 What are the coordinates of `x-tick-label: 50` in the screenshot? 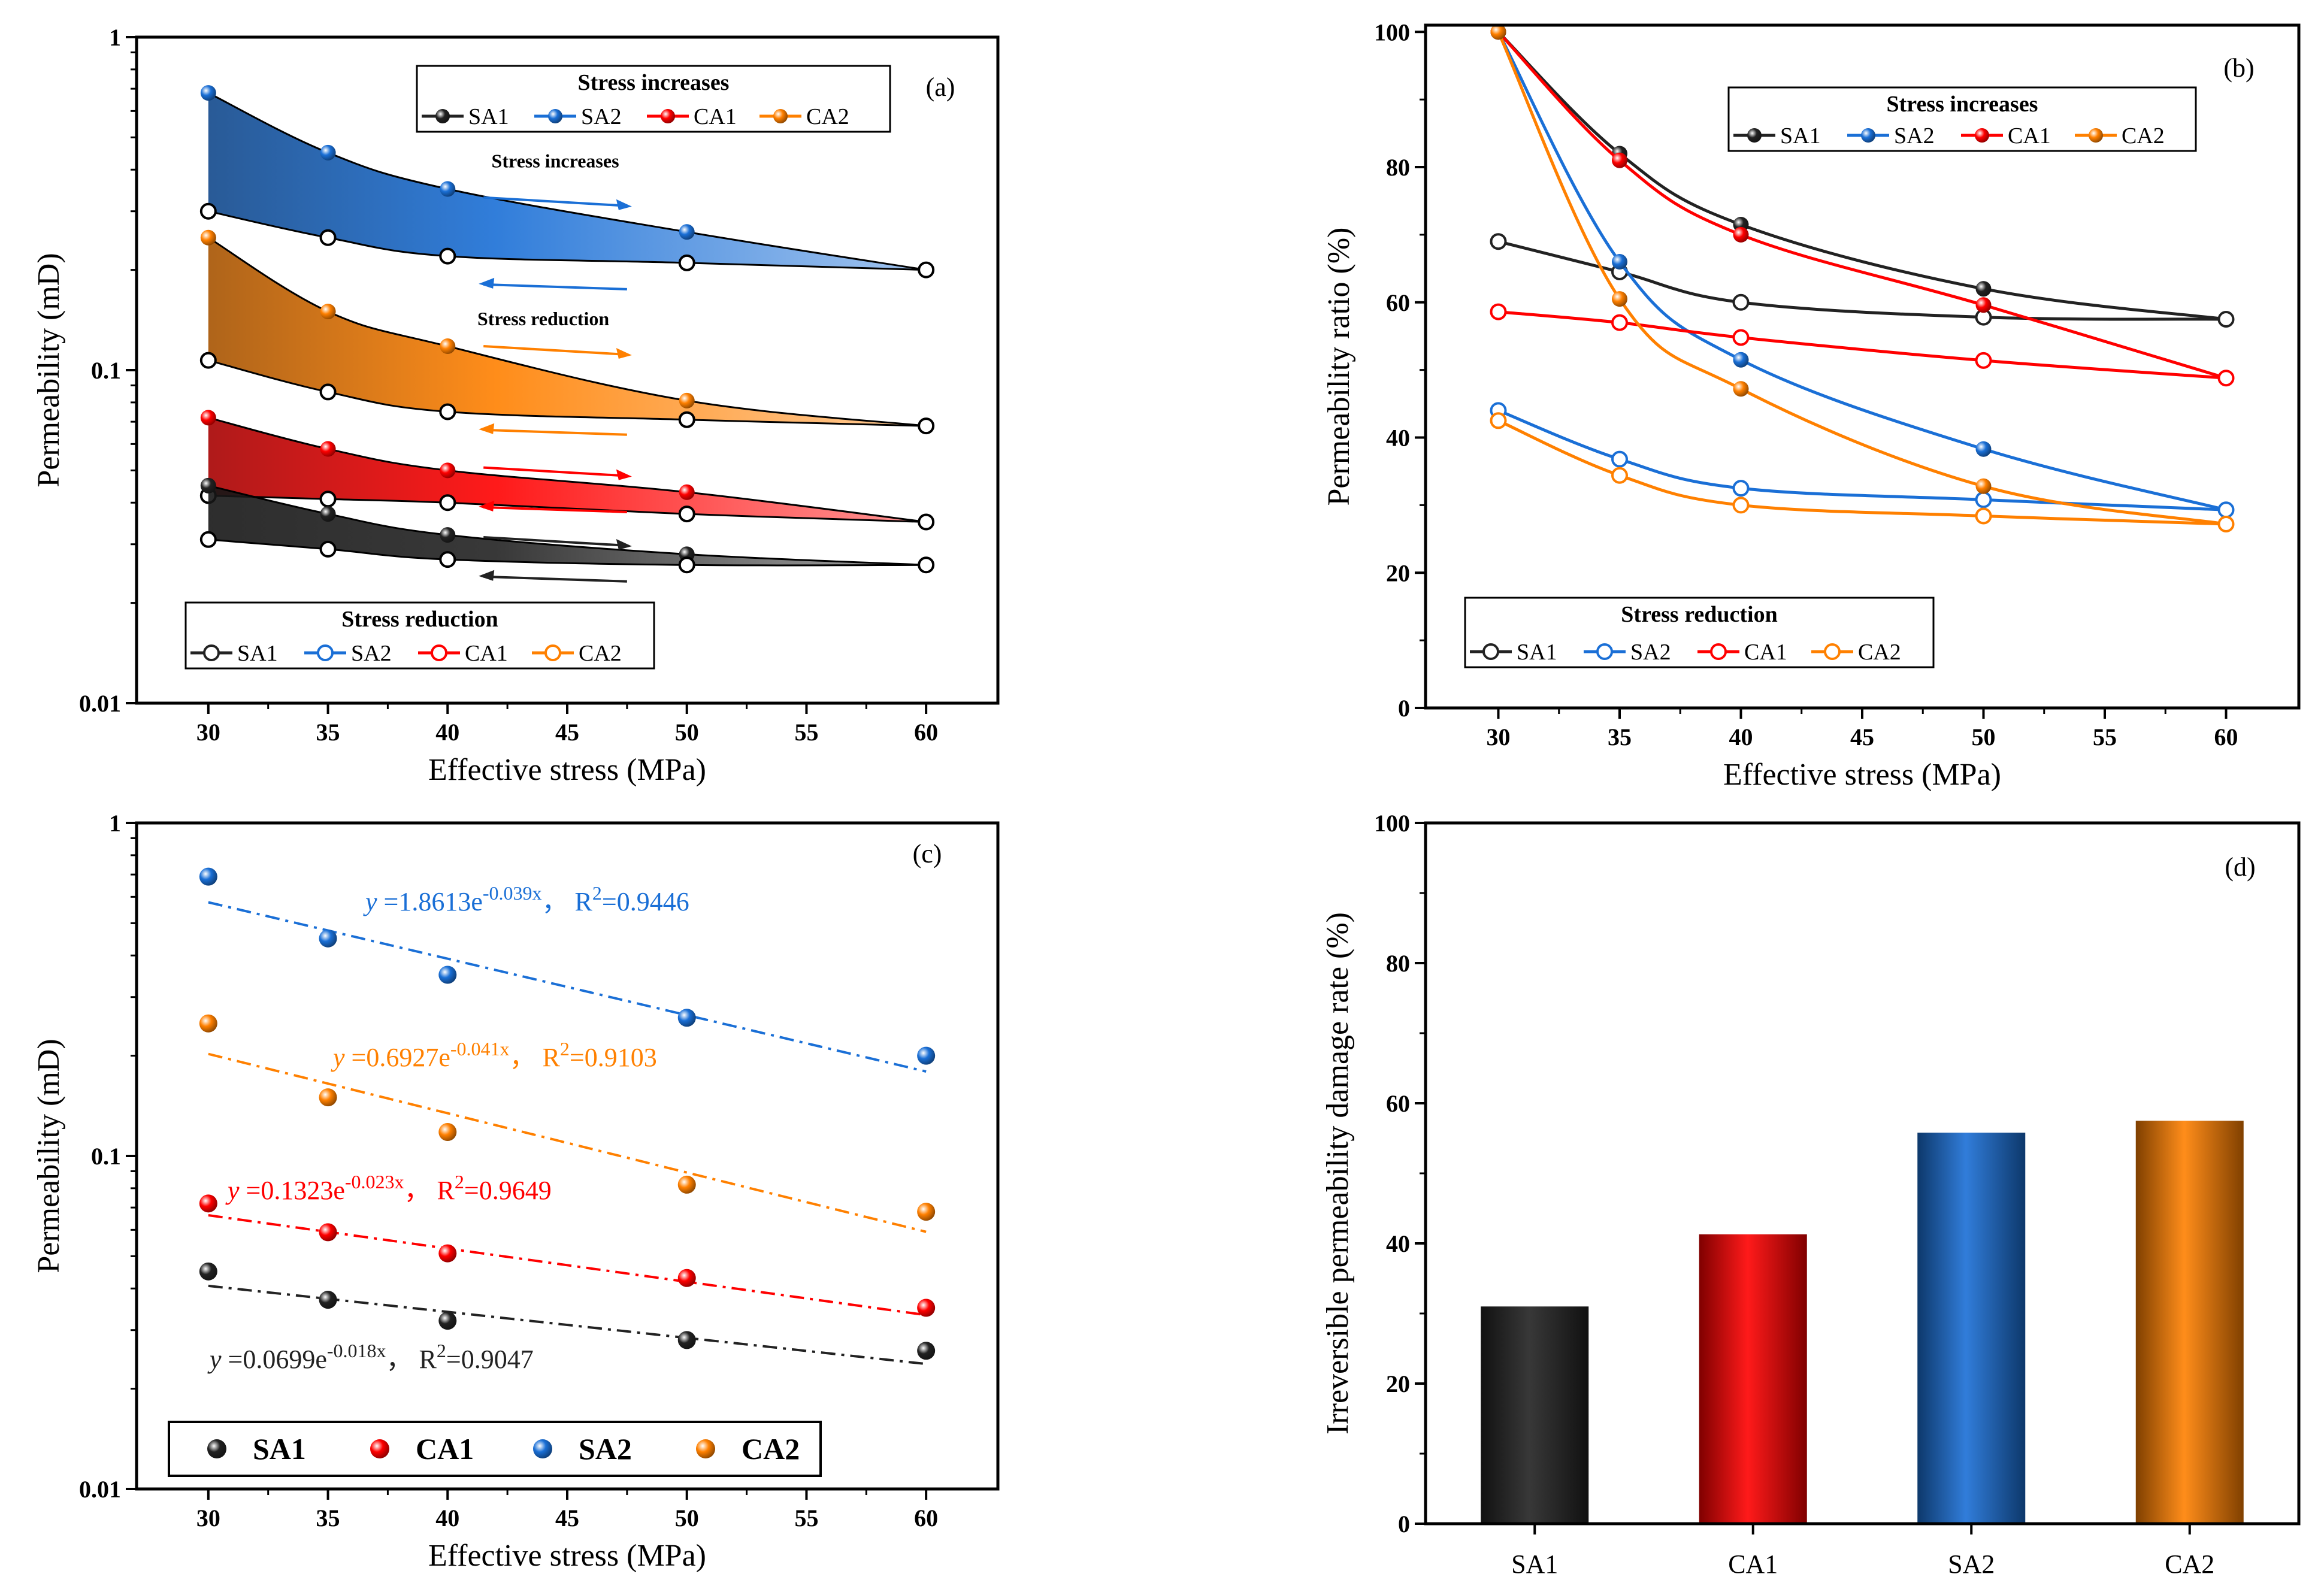 It's located at (687, 1518).